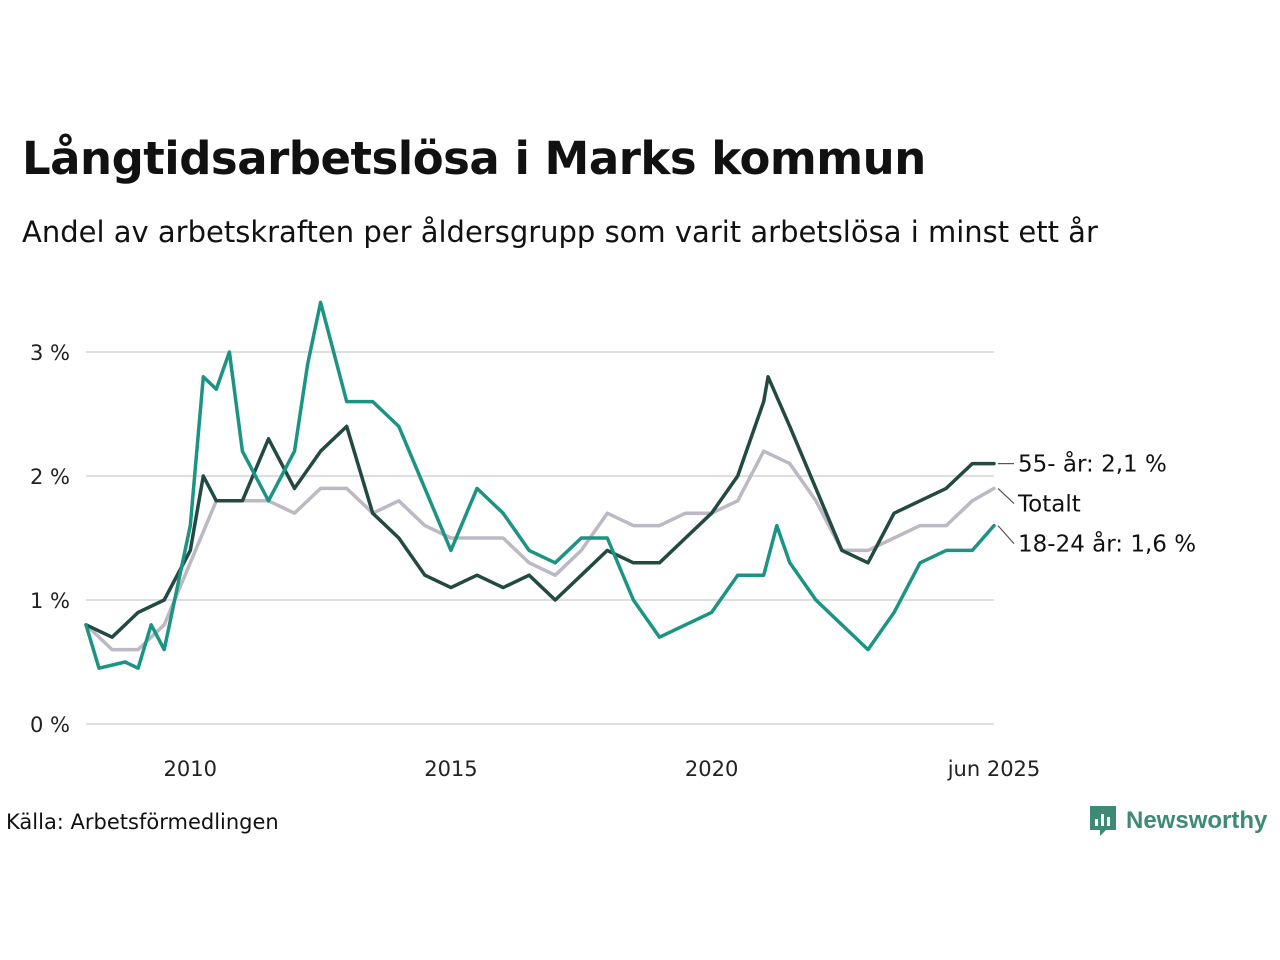  Describe the element at coordinates (50, 725) in the screenshot. I see `y-tick-label: 0 %` at that location.